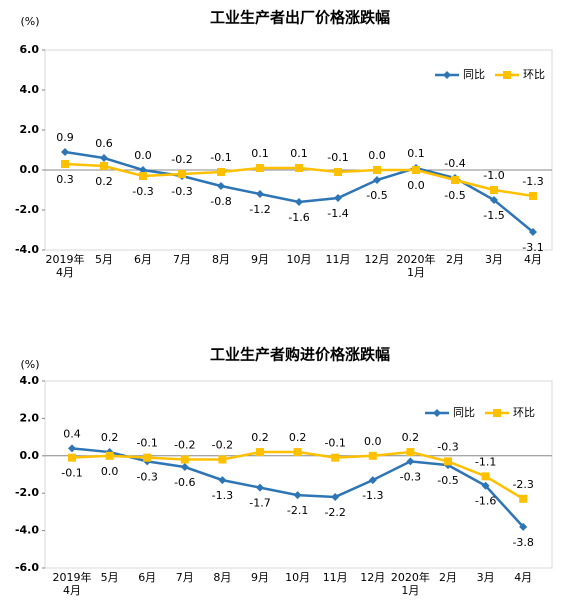  I want to click on y-tick-label: -6.0, so click(27, 567).